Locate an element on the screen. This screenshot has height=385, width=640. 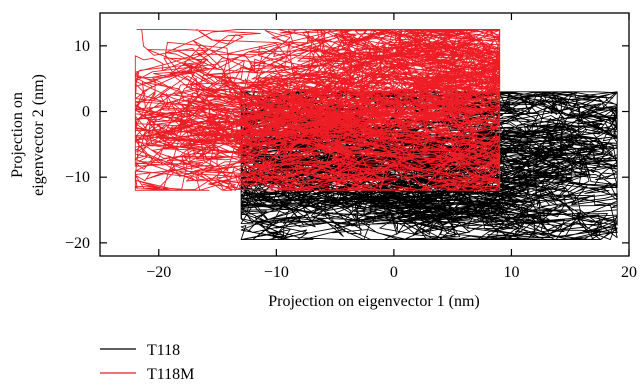
y-tick-label-3: 10 is located at coordinates (82, 46).